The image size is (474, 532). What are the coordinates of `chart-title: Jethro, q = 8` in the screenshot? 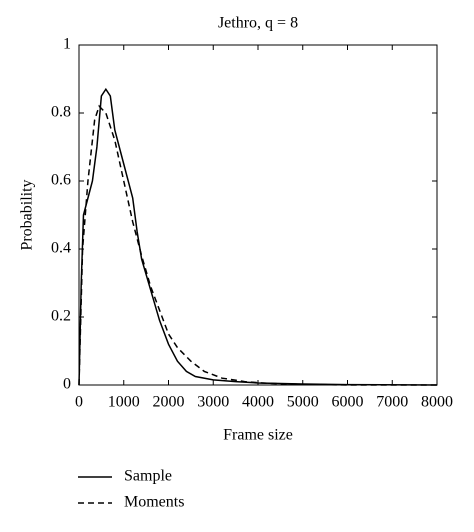 It's located at (258, 23).